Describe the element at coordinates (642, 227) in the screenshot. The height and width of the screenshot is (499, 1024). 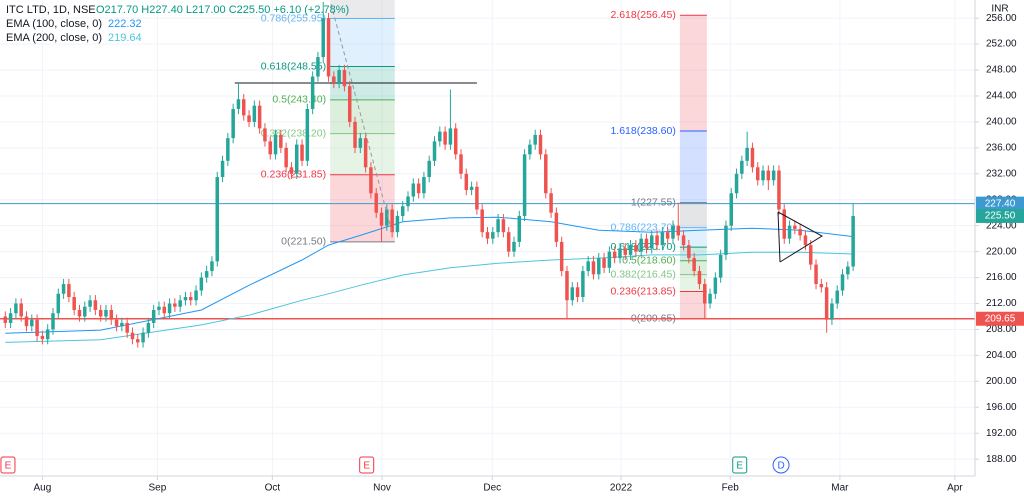
I see `fib-label: 0.786(223.70)` at that location.